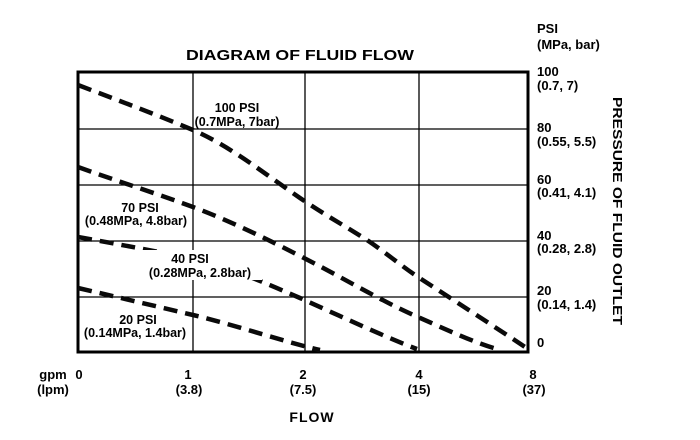 The image size is (700, 440). Describe the element at coordinates (199, 319) in the screenshot. I see `curve-20psi` at that location.